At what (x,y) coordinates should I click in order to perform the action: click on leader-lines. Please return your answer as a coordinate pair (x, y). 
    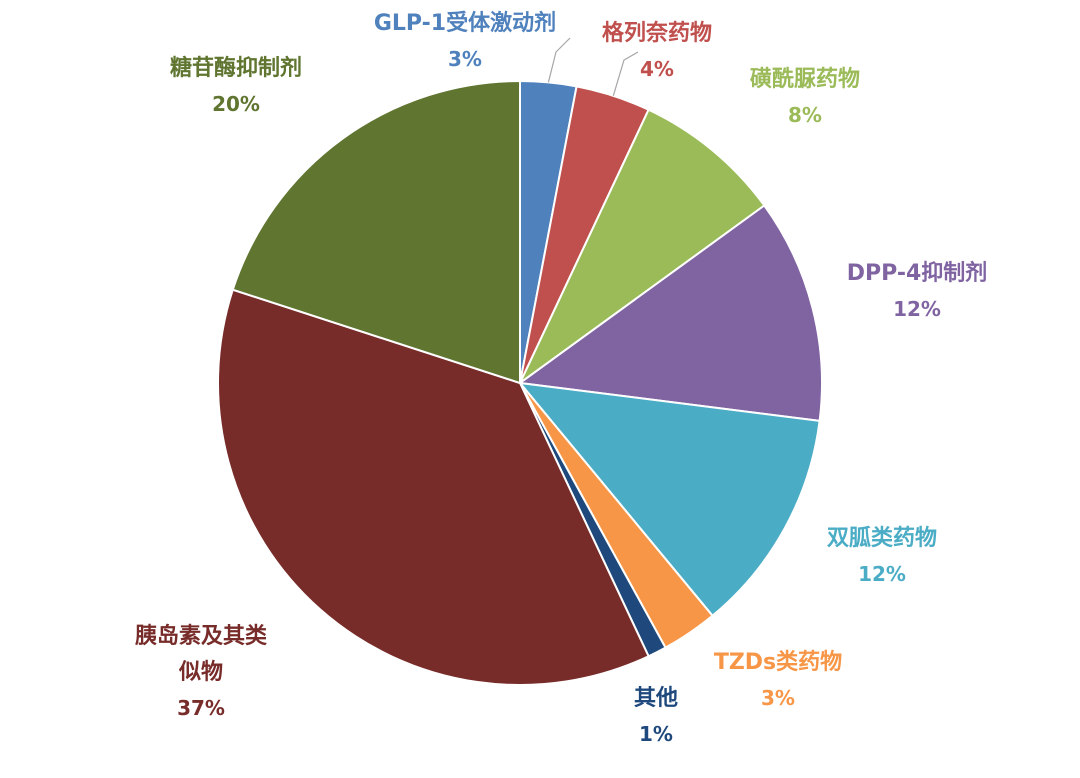
    Looking at the image, I should click on (593, 66).